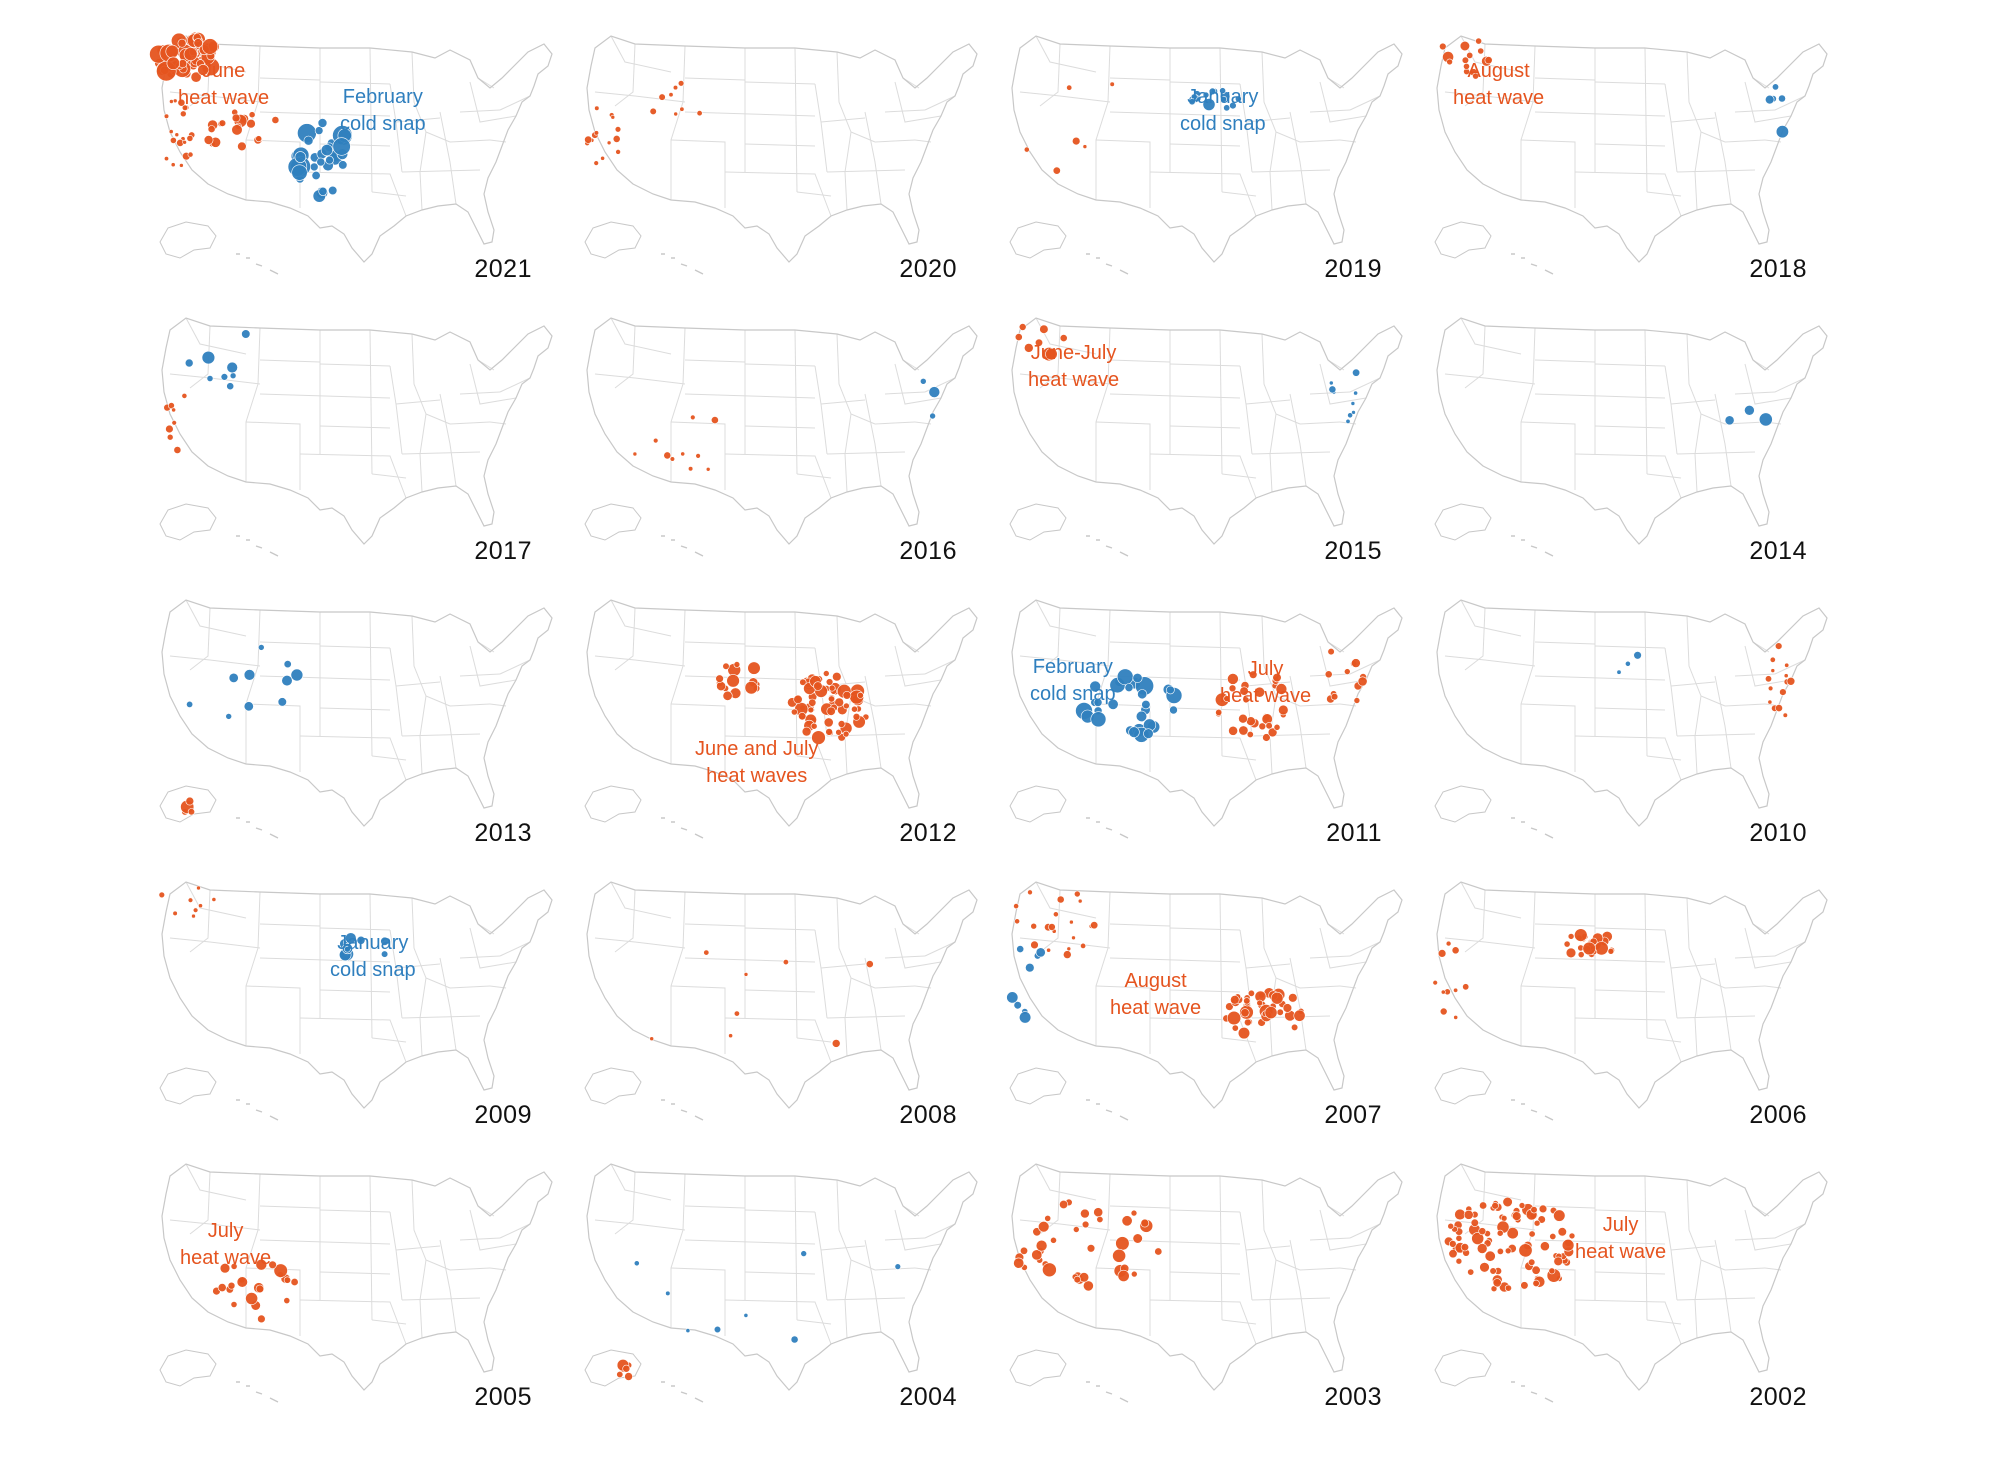 Image resolution: width=2000 pixels, height=1461 pixels. I want to click on state-boundaries, so click(1625, 972).